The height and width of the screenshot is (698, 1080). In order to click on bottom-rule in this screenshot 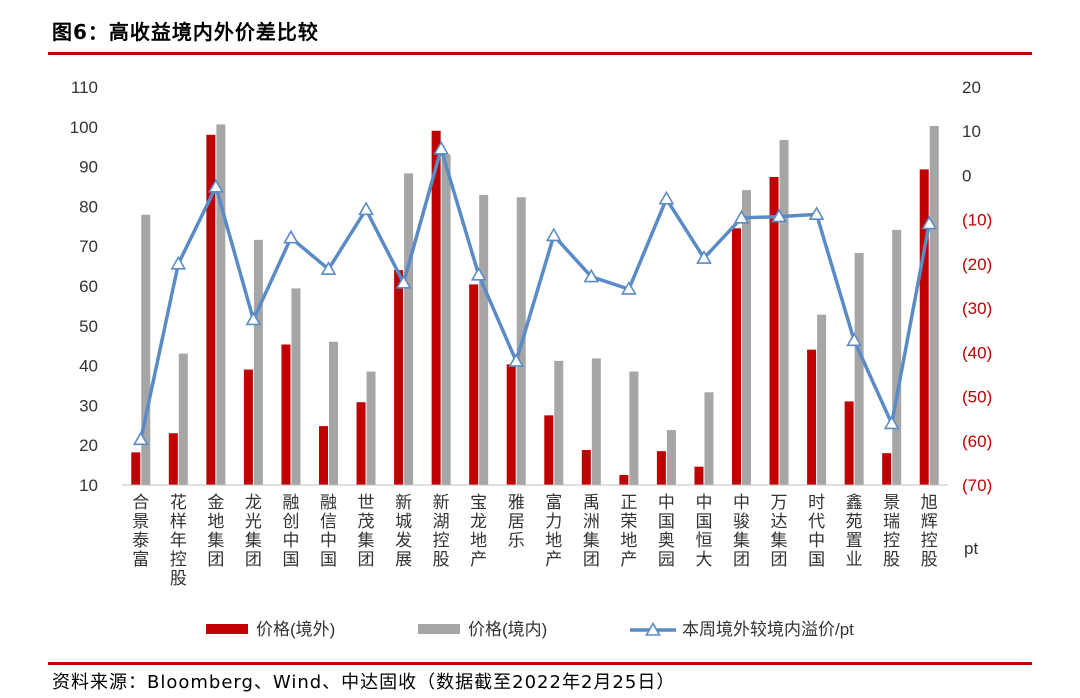, I will do `click(540, 663)`.